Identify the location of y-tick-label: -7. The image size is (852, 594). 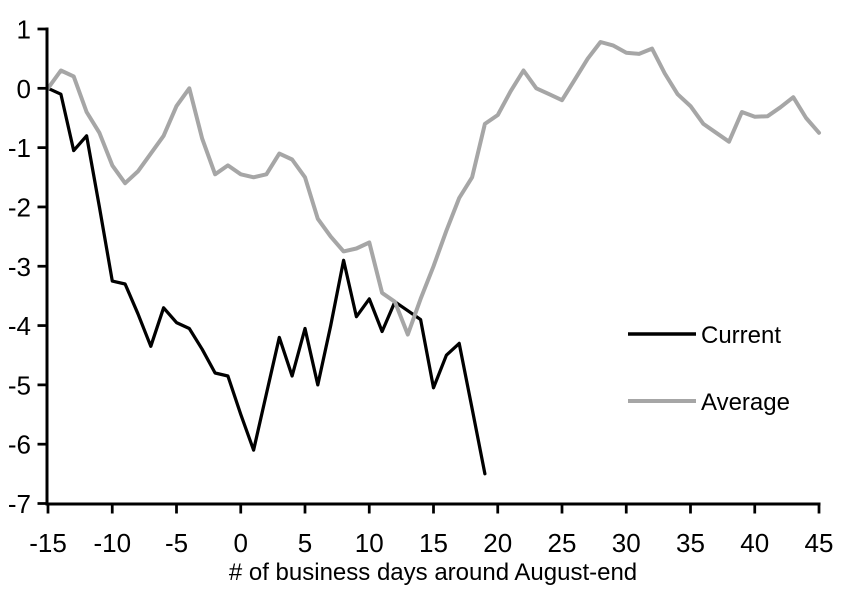
(19, 504).